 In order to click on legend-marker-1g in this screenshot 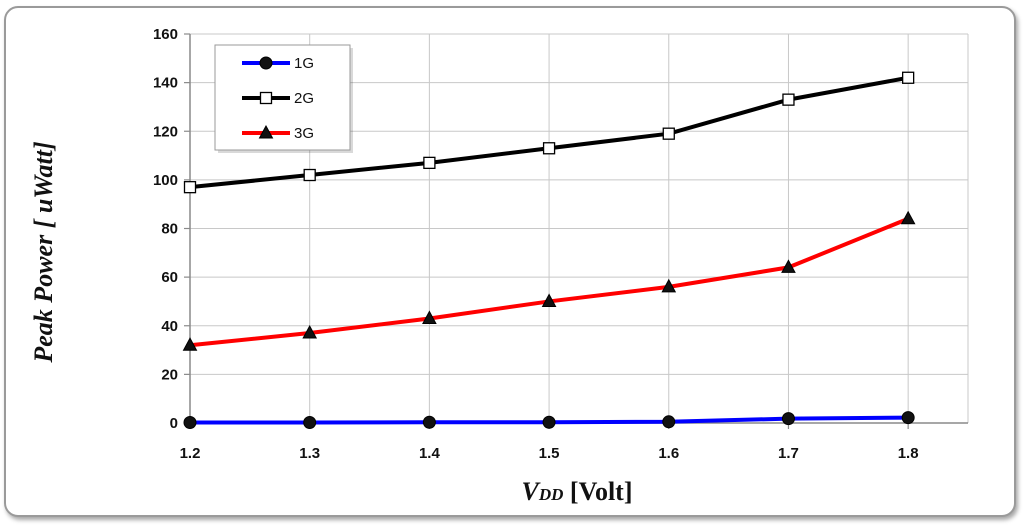, I will do `click(266, 63)`.